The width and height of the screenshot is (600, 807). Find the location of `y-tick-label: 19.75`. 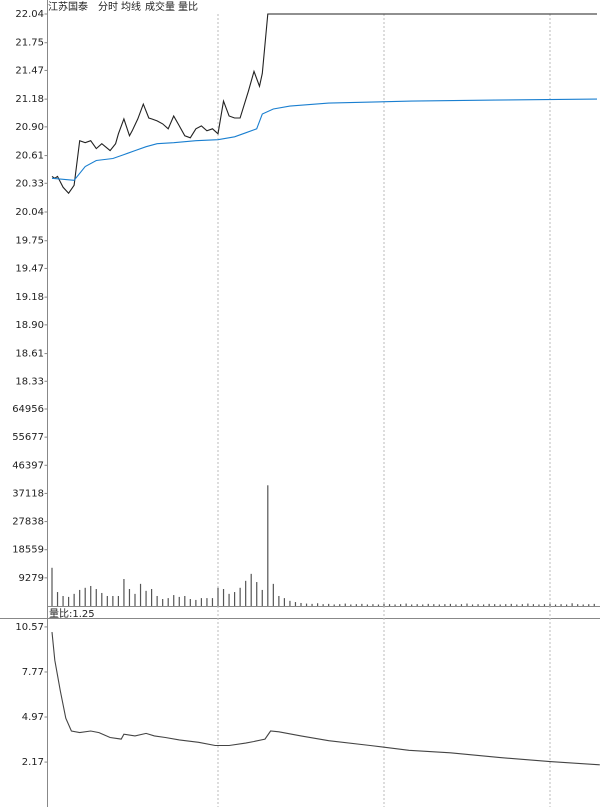

y-tick-label: 19.75 is located at coordinates (29, 241).